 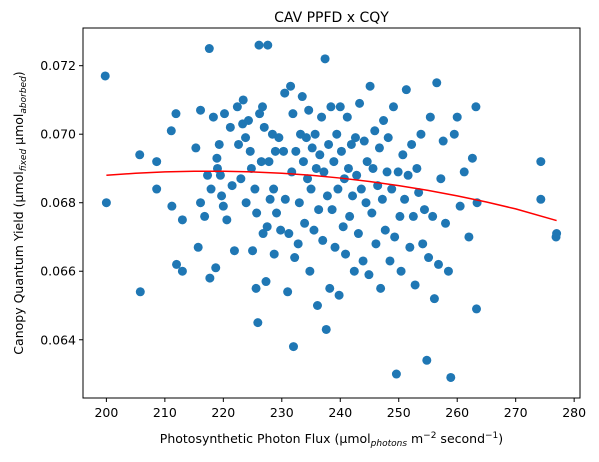 I want to click on y-tick-label: 0.070, so click(x=58, y=134).